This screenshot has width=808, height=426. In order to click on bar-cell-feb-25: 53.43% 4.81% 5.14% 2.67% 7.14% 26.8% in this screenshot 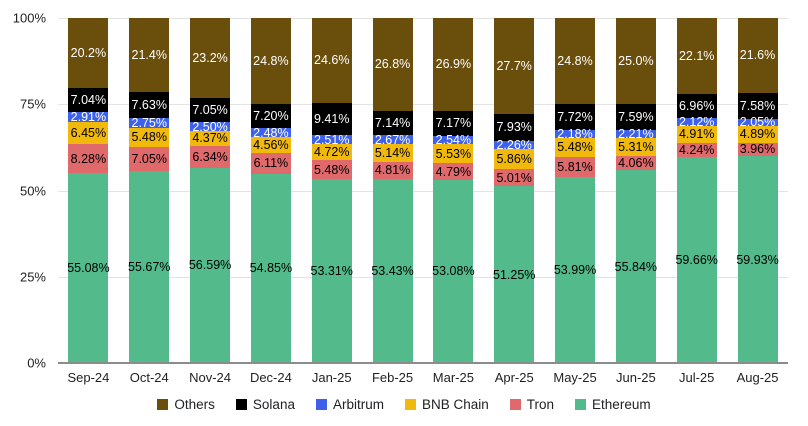, I will do `click(392, 190)`.